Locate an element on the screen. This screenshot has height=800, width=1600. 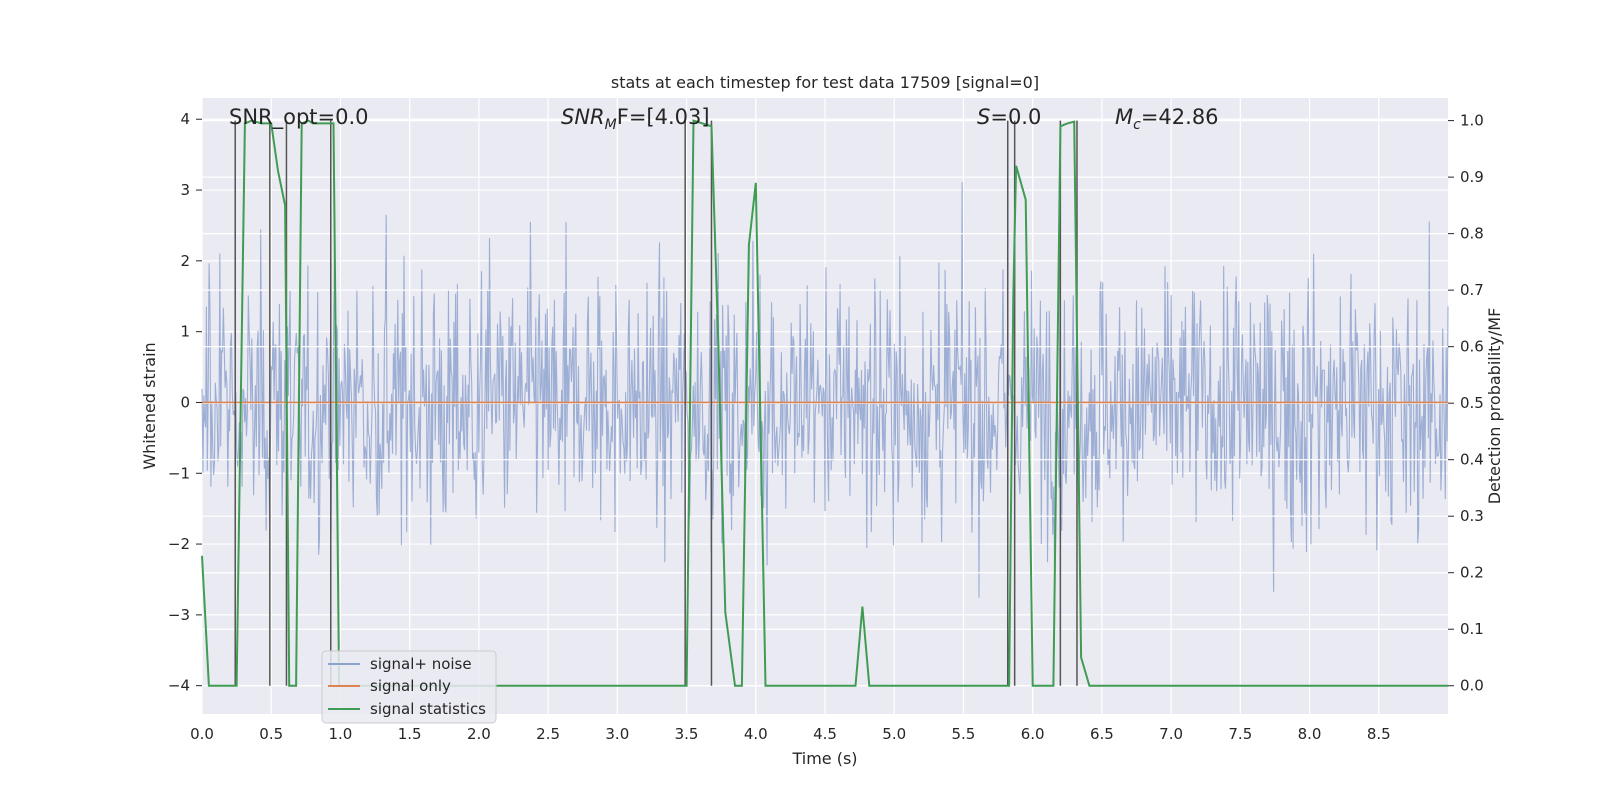
y-tick-label: 3 is located at coordinates (185, 190).